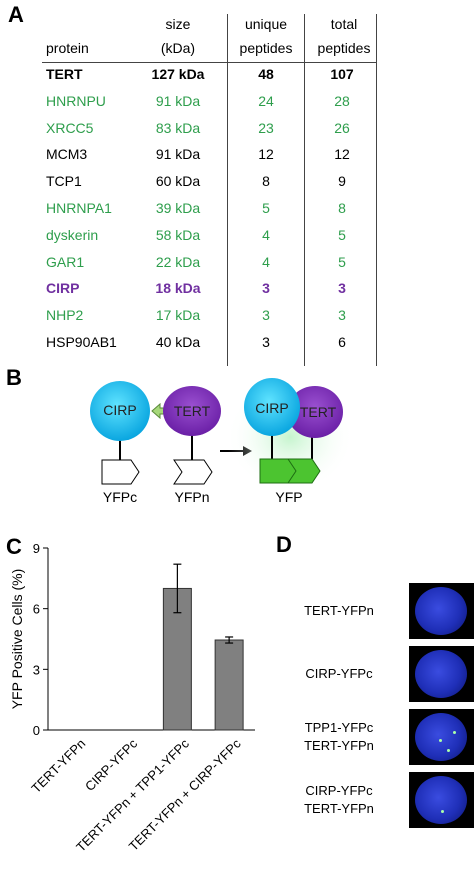 This screenshot has width=474, height=878. Describe the element at coordinates (266, 48) in the screenshot. I see `header-unique-line2: peptides` at that location.